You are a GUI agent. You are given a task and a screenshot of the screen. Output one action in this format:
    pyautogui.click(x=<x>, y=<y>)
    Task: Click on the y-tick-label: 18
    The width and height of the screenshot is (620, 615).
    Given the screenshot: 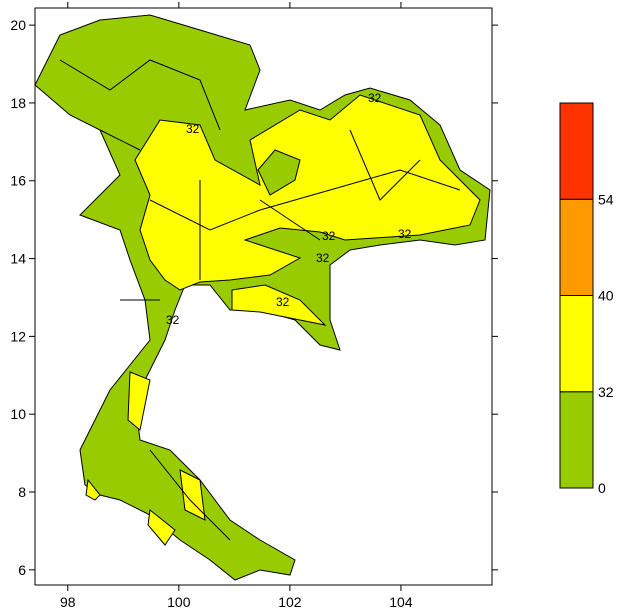 What is the action you would take?
    pyautogui.click(x=18, y=103)
    